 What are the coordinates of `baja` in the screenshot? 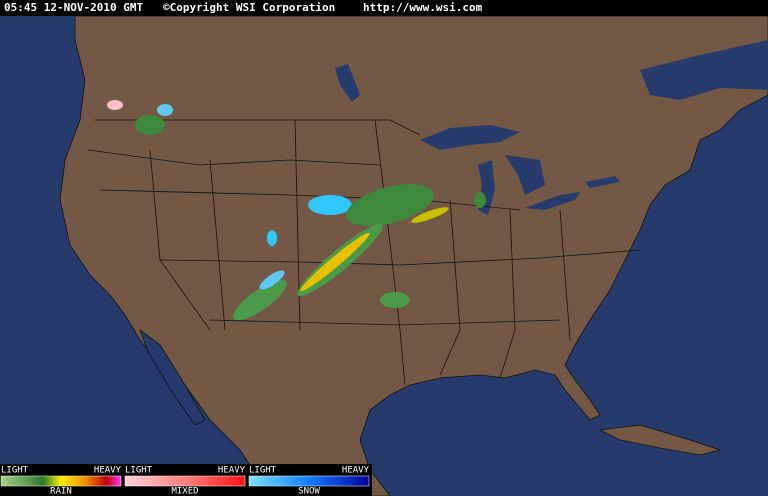 It's located at (172, 377).